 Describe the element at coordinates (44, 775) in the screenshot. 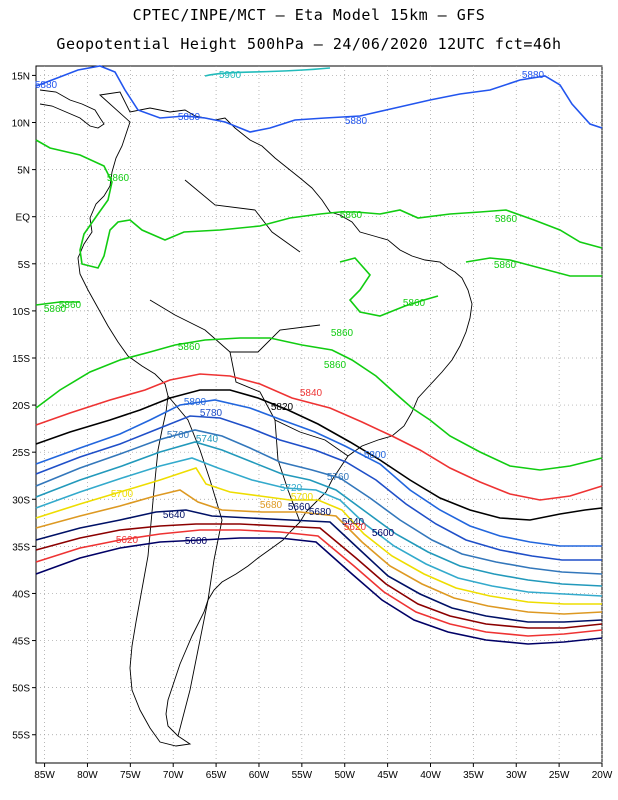

I see `lon-tick-label: 85W` at that location.